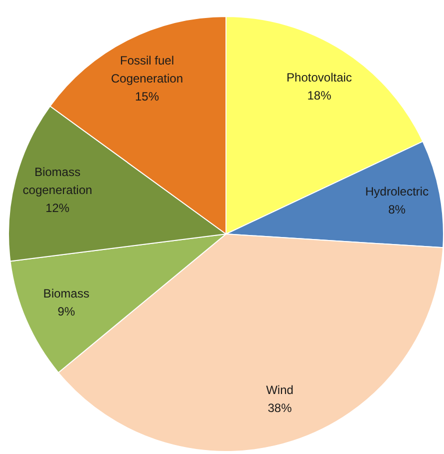 The image size is (444, 454). What do you see at coordinates (147, 69) in the screenshot?
I see `slice-label: Fossil fuel Cogeneration` at bounding box center [147, 69].